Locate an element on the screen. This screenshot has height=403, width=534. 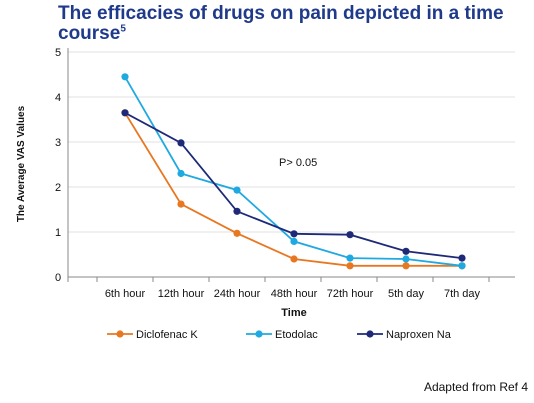
y-tick-label: 5 is located at coordinates (58, 53).